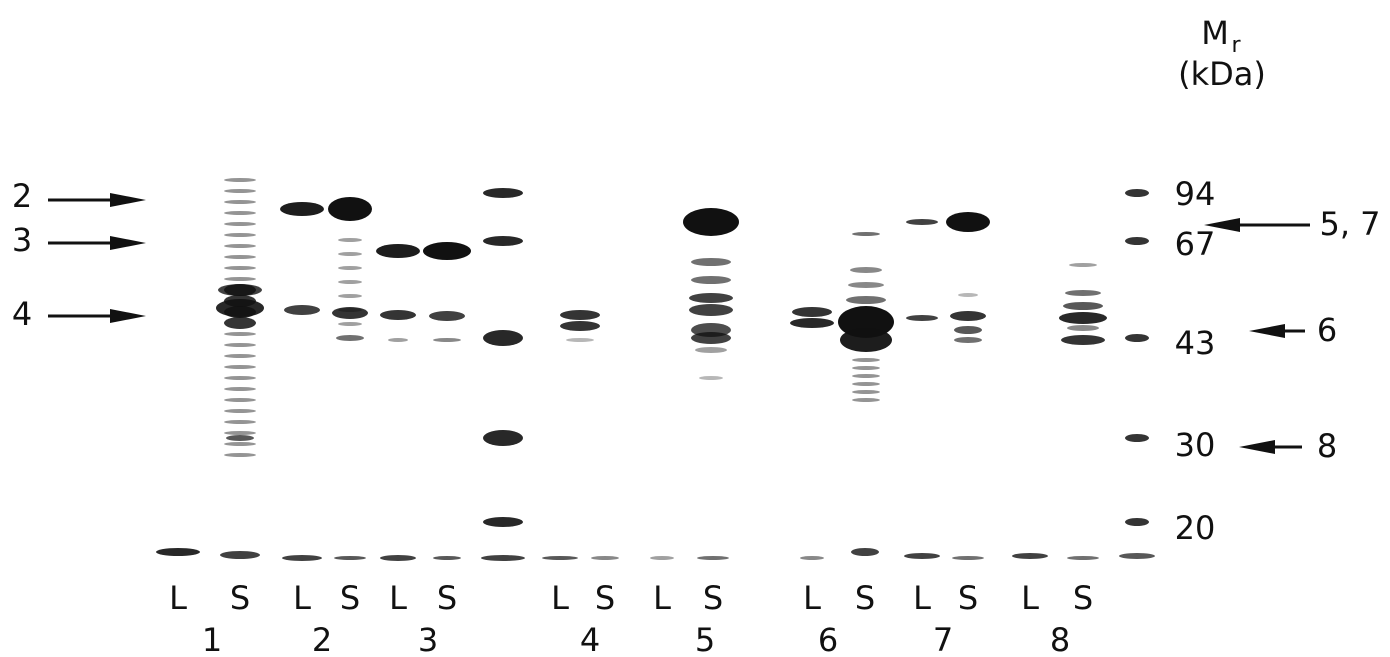  I want to click on lane-labels: L S L S L S L S L S L S L S L S1 2 3 4 5 6 7 8, so click(631, 618).